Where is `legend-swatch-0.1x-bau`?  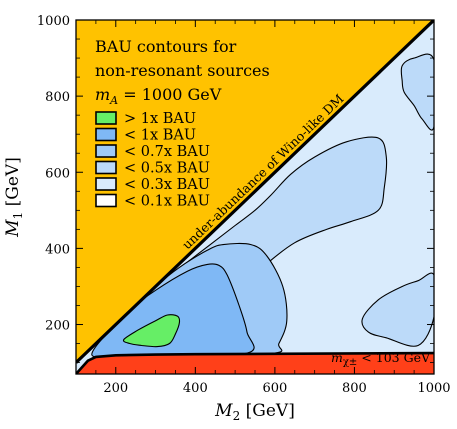 legend-swatch-0.1x-bau is located at coordinates (106, 200).